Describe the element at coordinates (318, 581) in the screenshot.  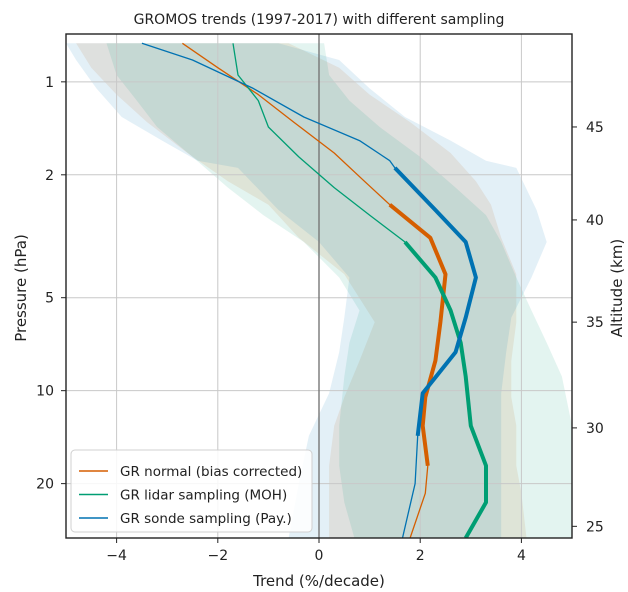
I see `x-axis-label: Trend (%/decade)` at that location.